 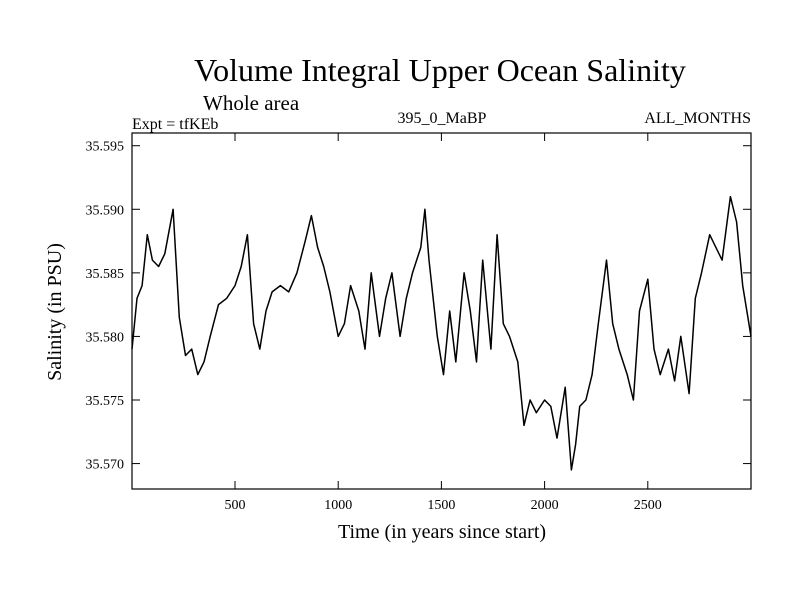 What do you see at coordinates (440, 70) in the screenshot?
I see `chart-title: Volume Integral Upper Ocean Salinity` at bounding box center [440, 70].